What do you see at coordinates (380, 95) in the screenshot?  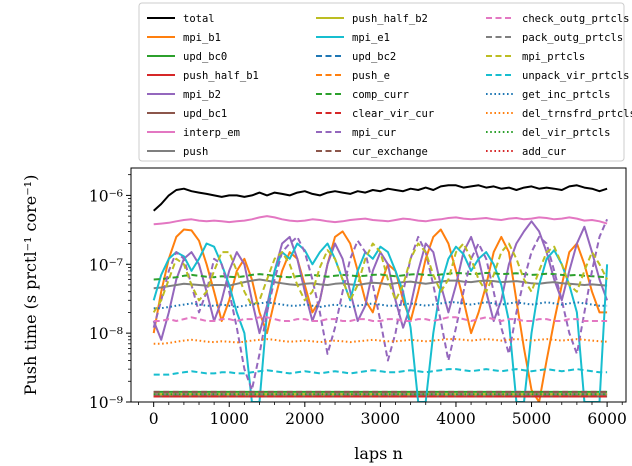 I see `legend-label: comp_curr` at bounding box center [380, 95].